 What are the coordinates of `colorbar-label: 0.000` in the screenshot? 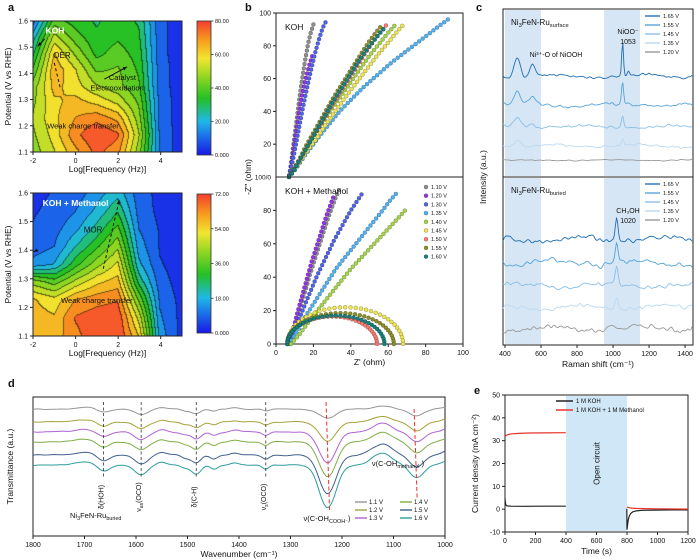 It's located at (222, 156).